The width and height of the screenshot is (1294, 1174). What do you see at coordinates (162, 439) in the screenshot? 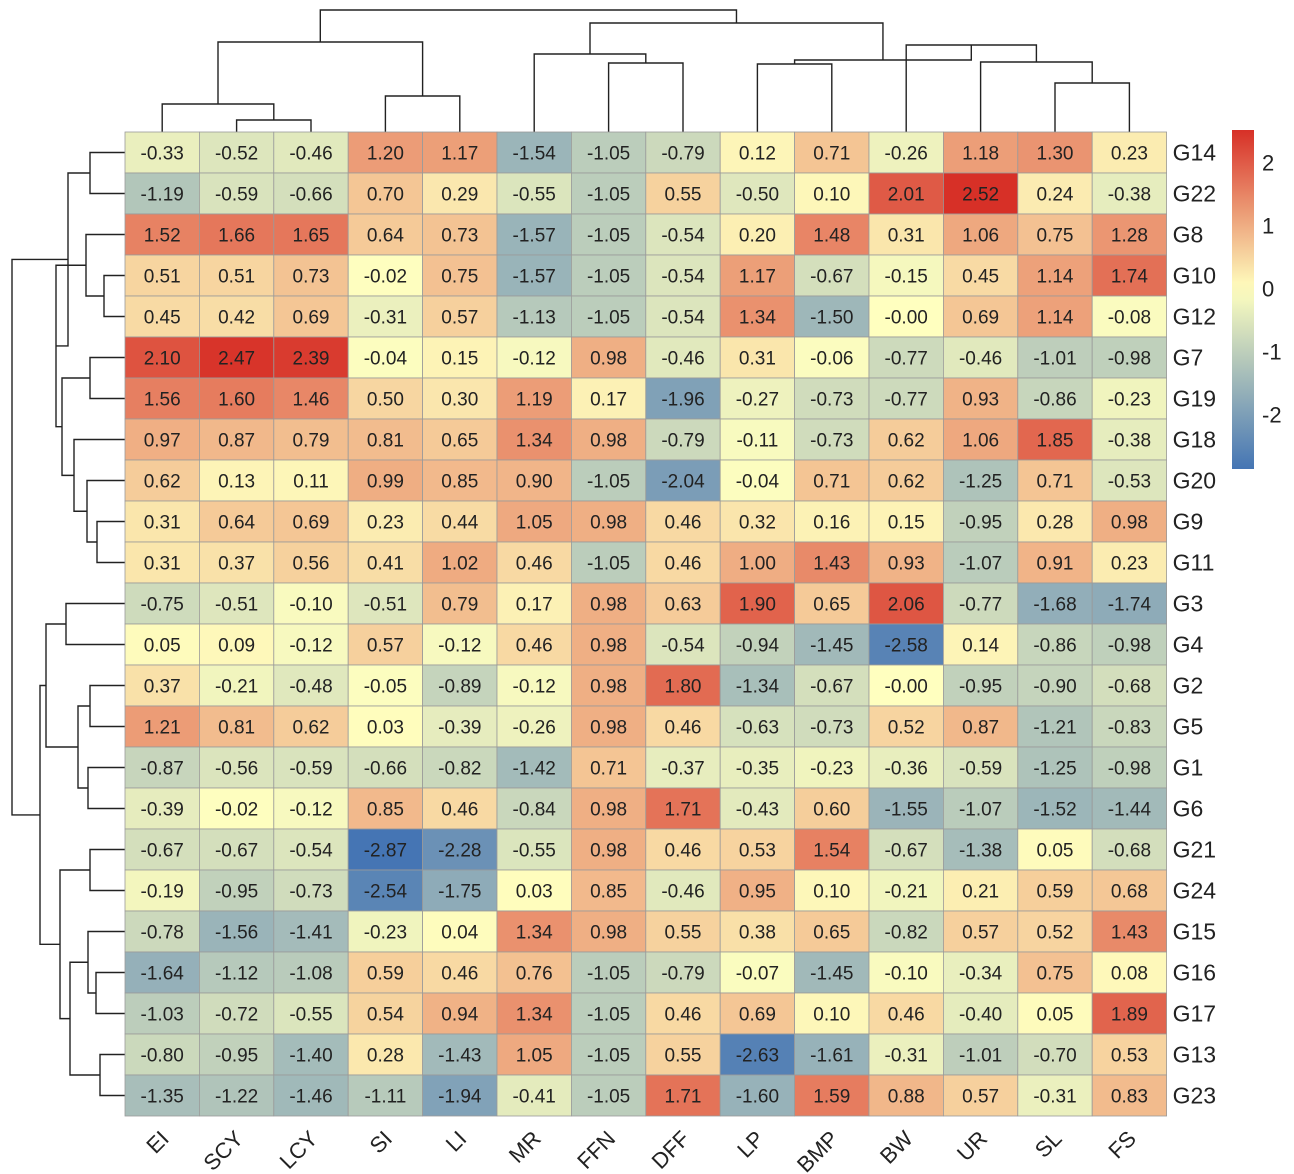
I see `heatmap-cell: 0.97` at bounding box center [162, 439].